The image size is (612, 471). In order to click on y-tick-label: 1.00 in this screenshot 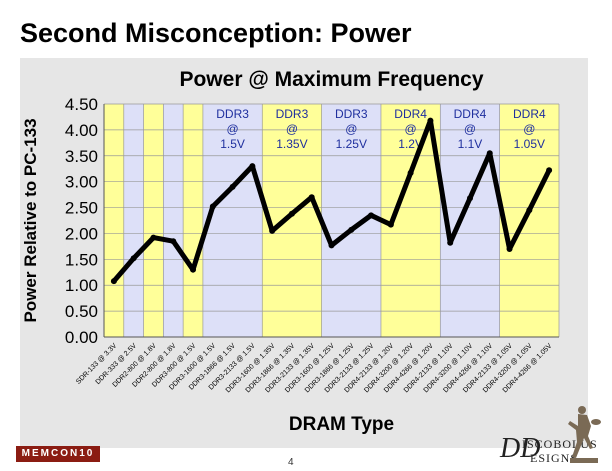, I will do `click(81, 285)`.